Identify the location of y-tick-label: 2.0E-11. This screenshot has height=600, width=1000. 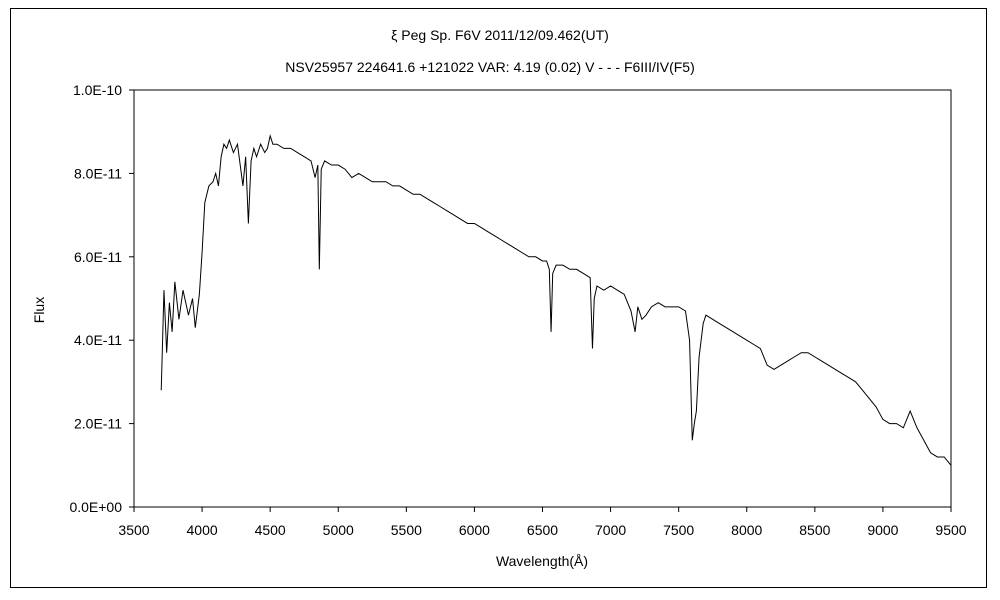
(98, 424).